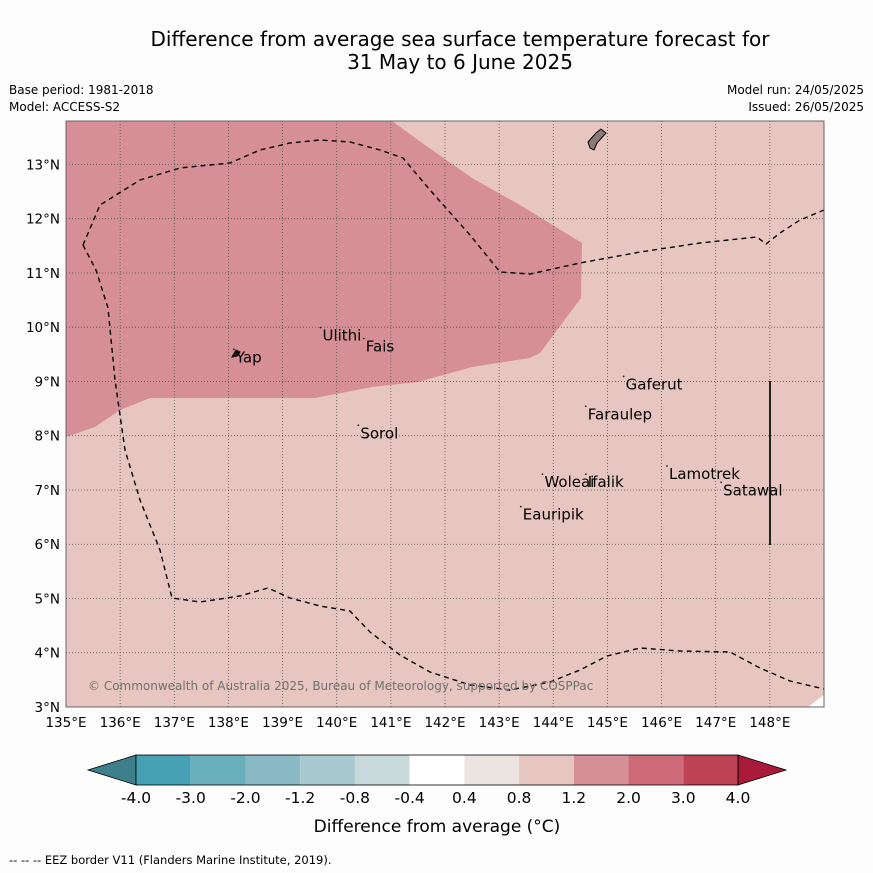 The width and height of the screenshot is (873, 873). What do you see at coordinates (43, 165) in the screenshot?
I see `lat-tick-label: 13°N` at bounding box center [43, 165].